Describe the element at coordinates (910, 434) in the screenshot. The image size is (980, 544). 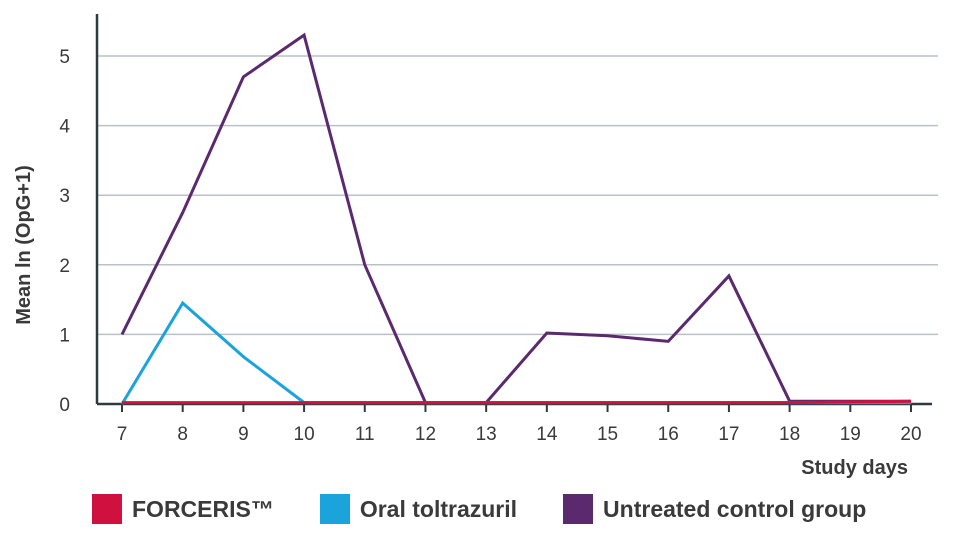
I see `x-tick-label-20: 20` at that location.